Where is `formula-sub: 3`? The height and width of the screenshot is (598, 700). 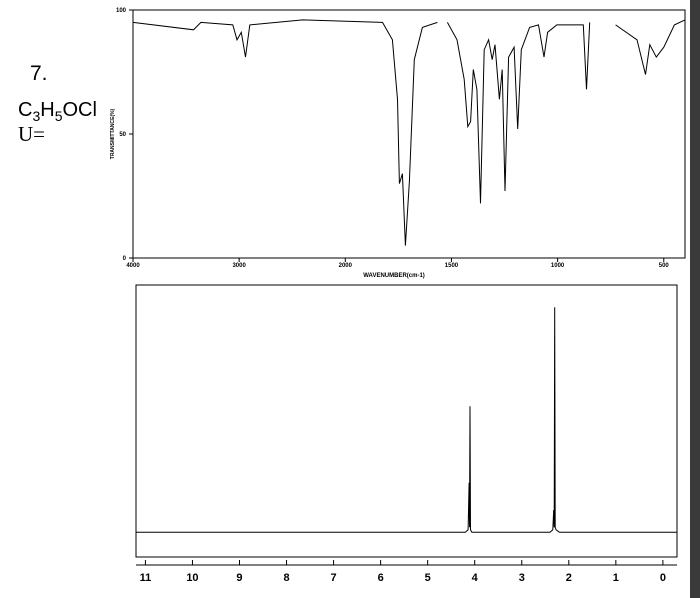
formula-sub: 3 is located at coordinates (36, 116).